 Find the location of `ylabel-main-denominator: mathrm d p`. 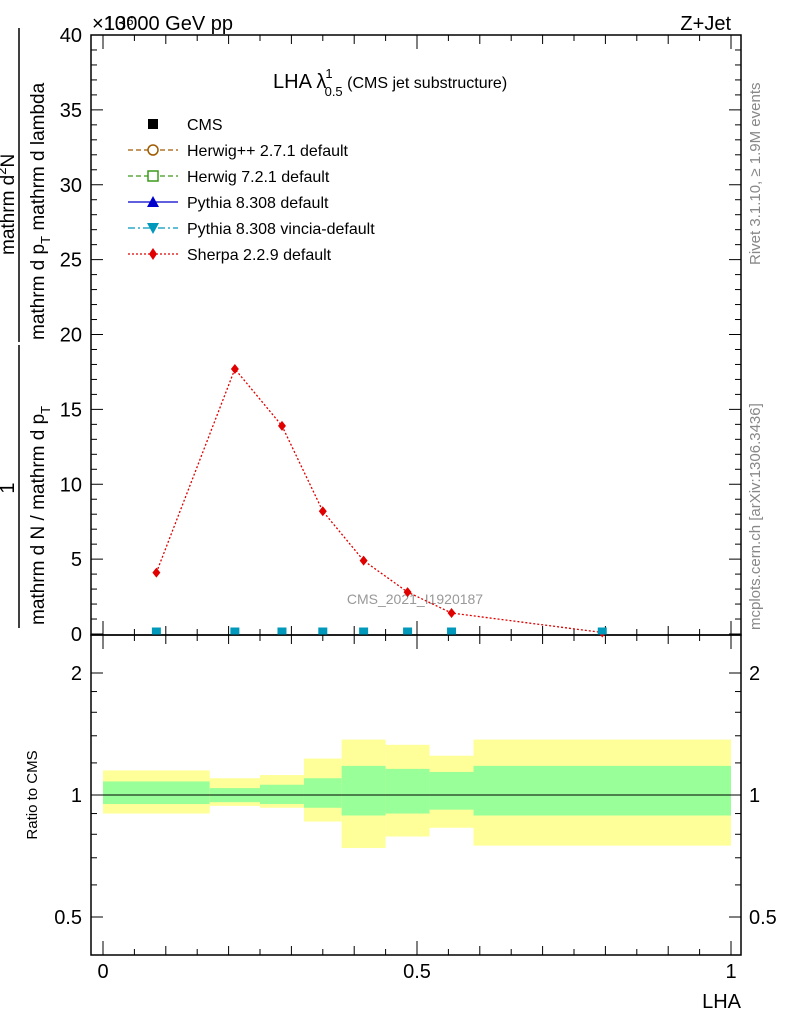

ylabel-main-denominator: mathrm d p is located at coordinates (38, 292).